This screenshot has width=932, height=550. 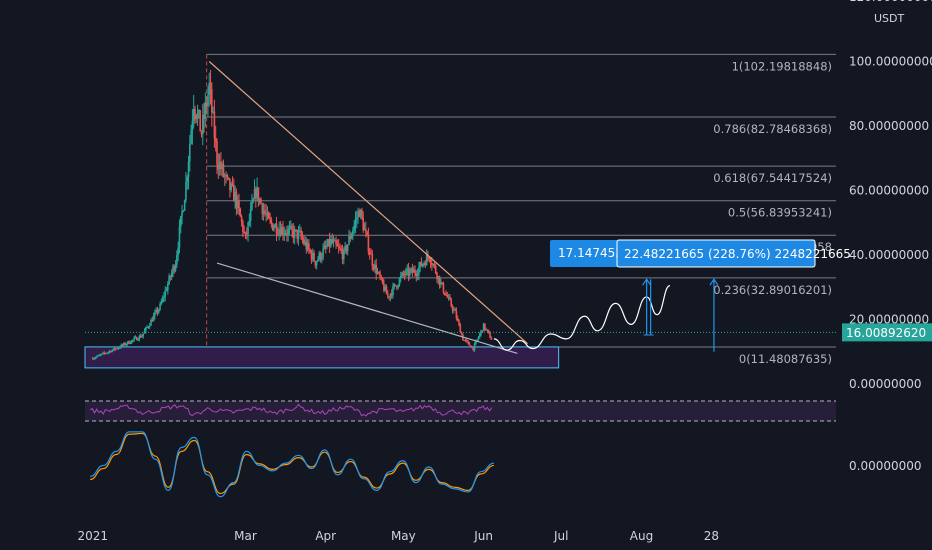 I want to click on stoch-rsi-pane: 0.00000000, so click(x=506, y=464).